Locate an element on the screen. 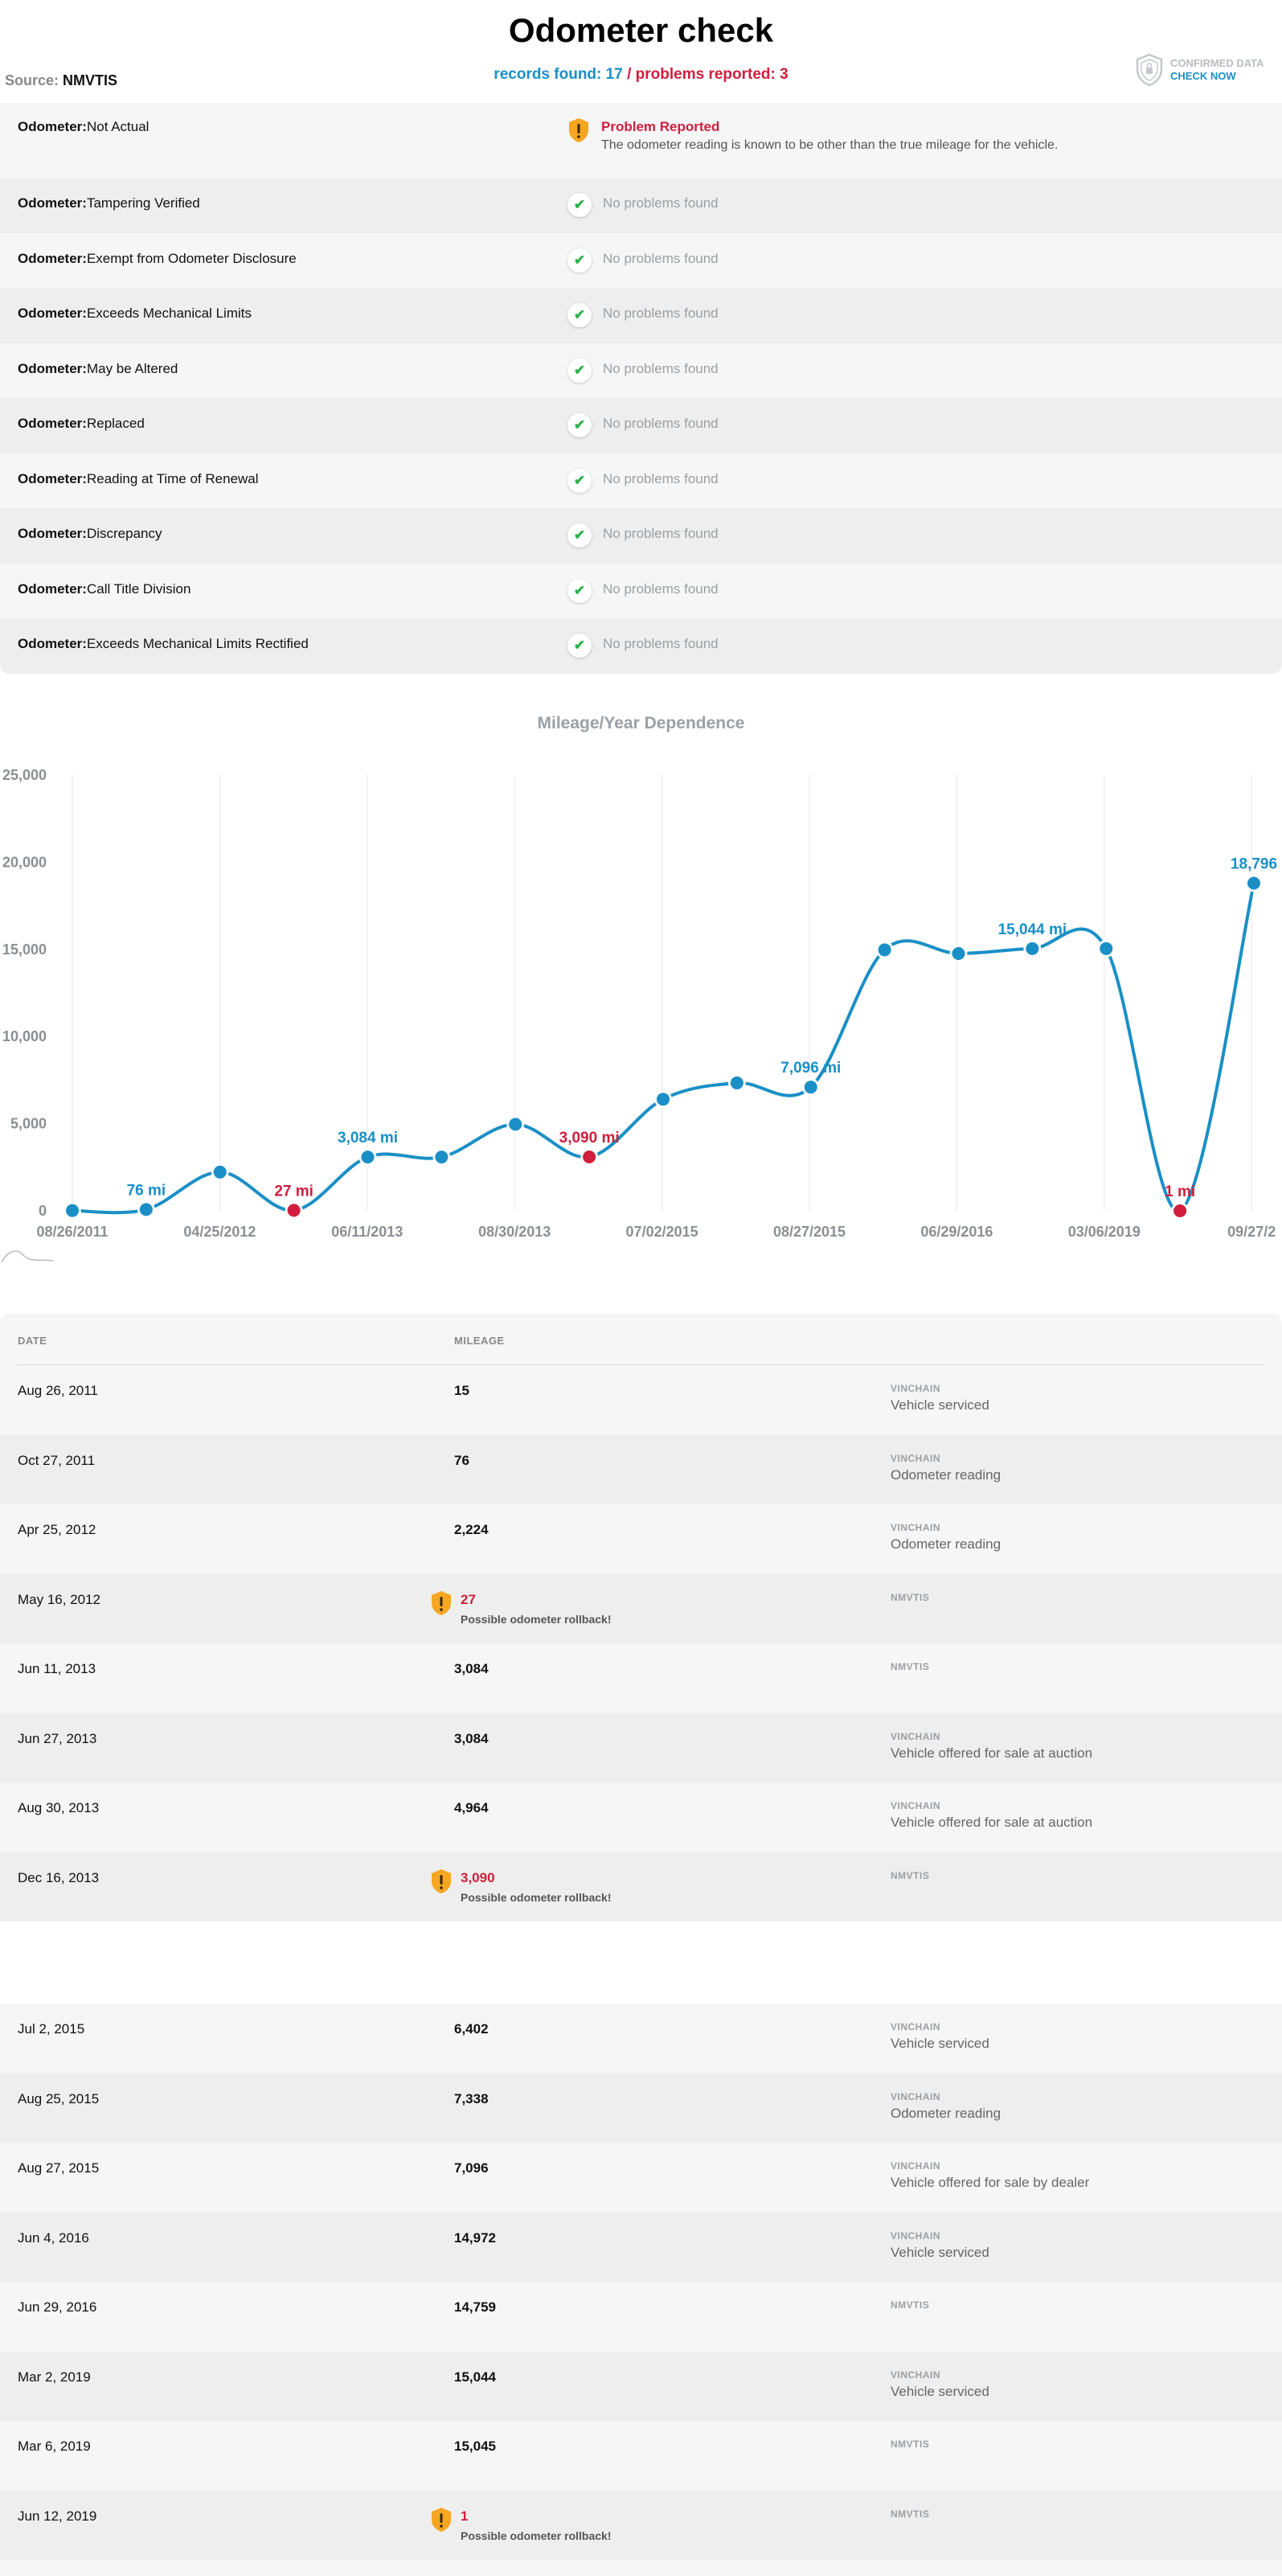  date-column-header: DATE is located at coordinates (32, 1341).